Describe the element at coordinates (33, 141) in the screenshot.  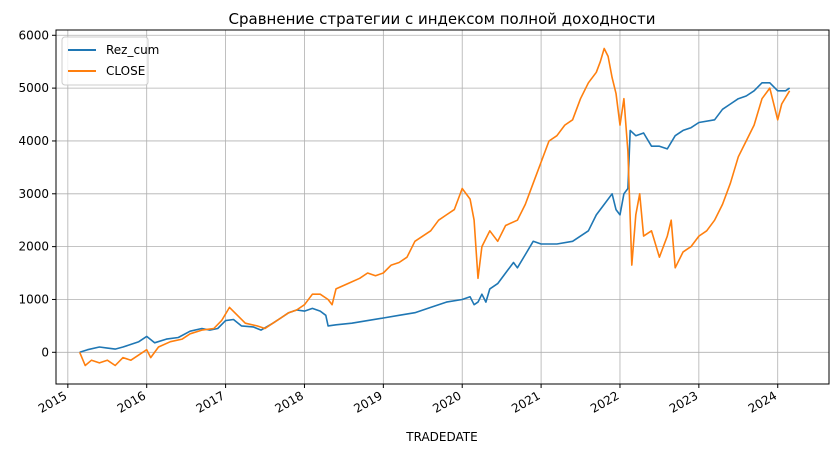
I see `y-tick-label: 4000` at that location.